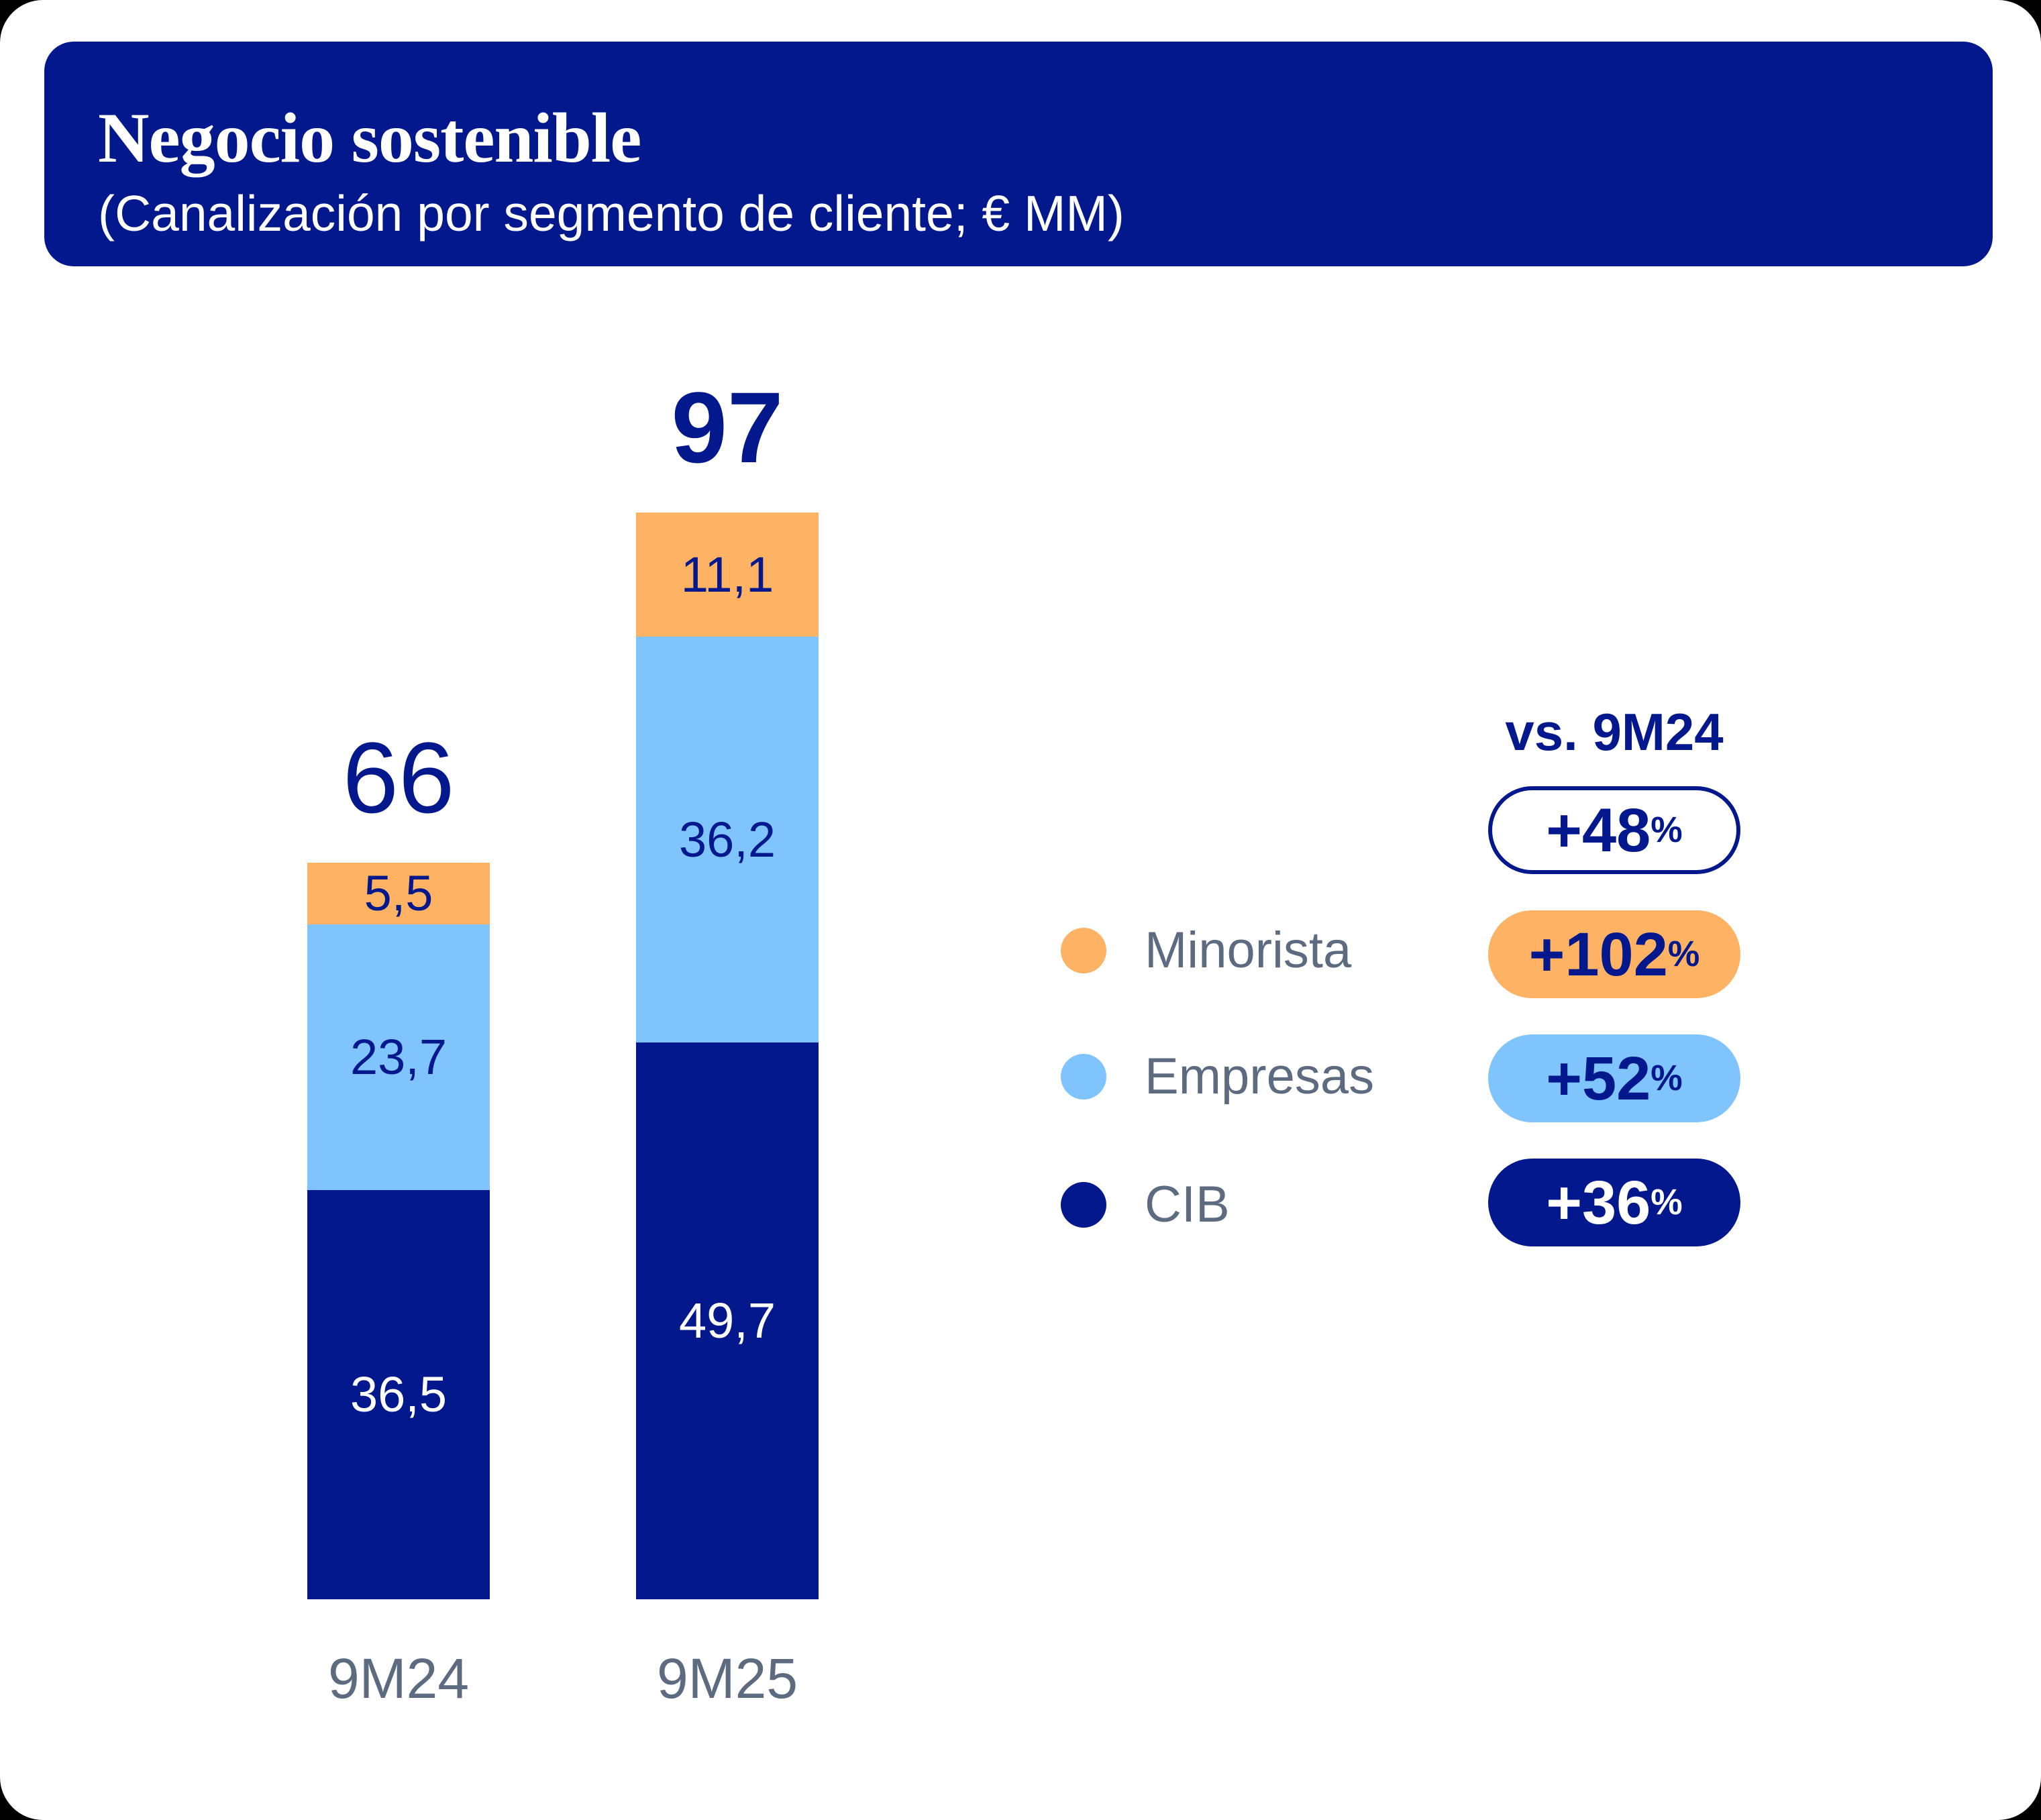 This screenshot has width=2041, height=1820. Describe the element at coordinates (1083, 950) in the screenshot. I see `legend-dot-minorista-icon` at that location.